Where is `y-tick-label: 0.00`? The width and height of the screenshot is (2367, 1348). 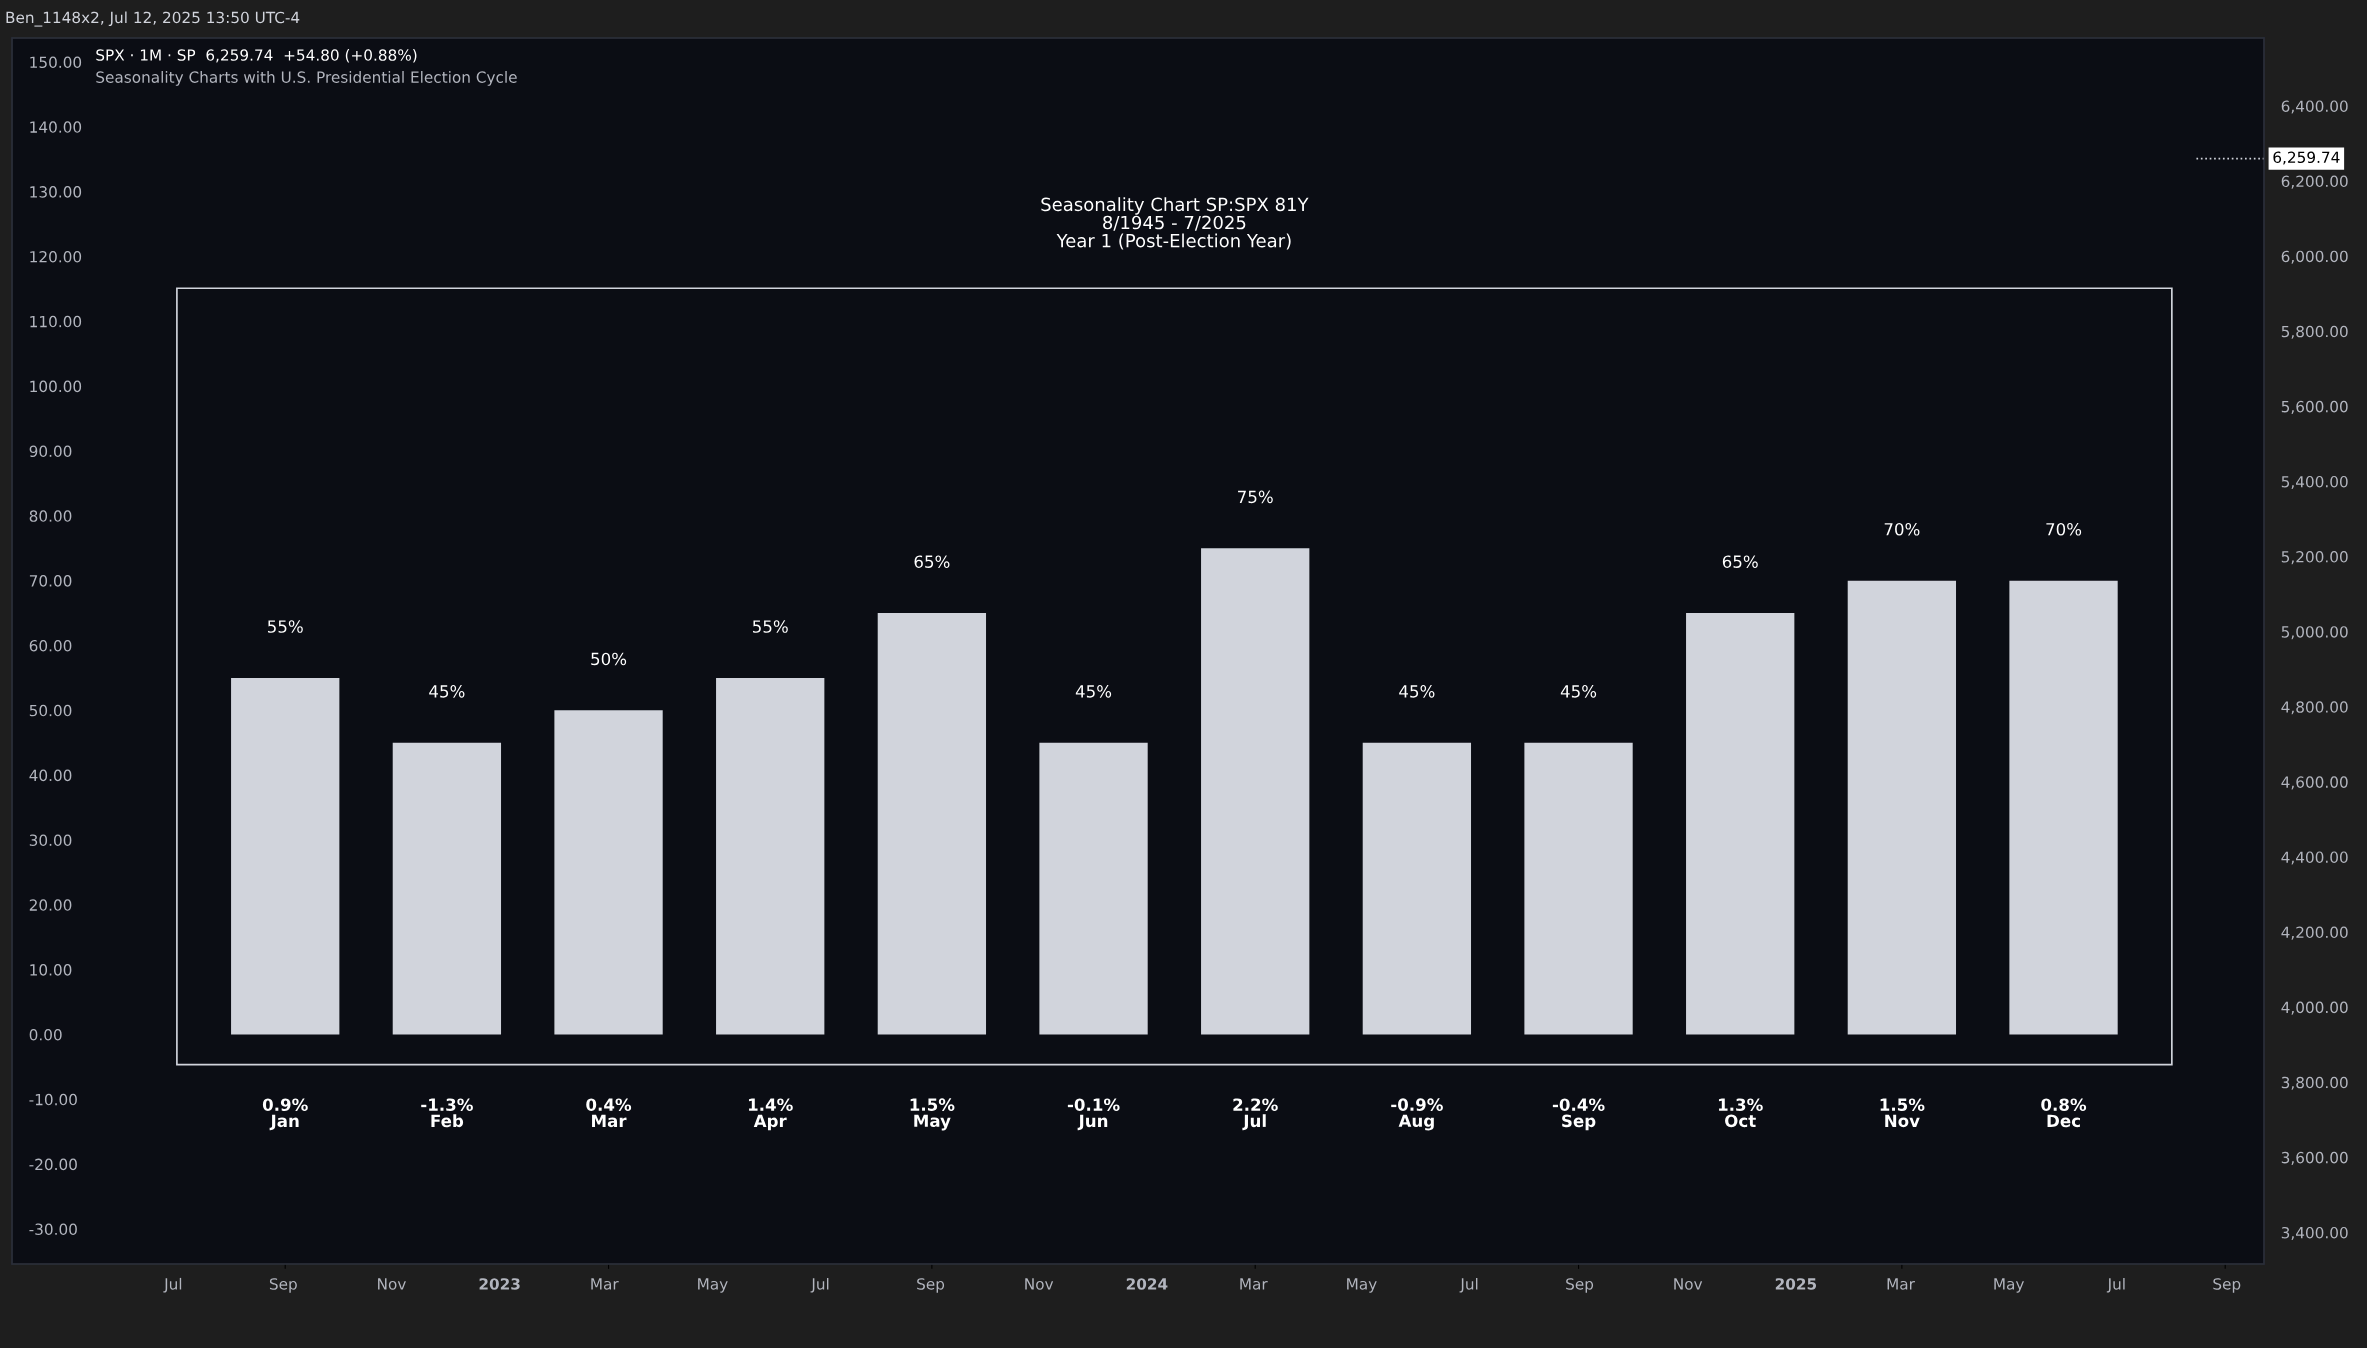
y-tick-label: 0.00 is located at coordinates (45, 1034).